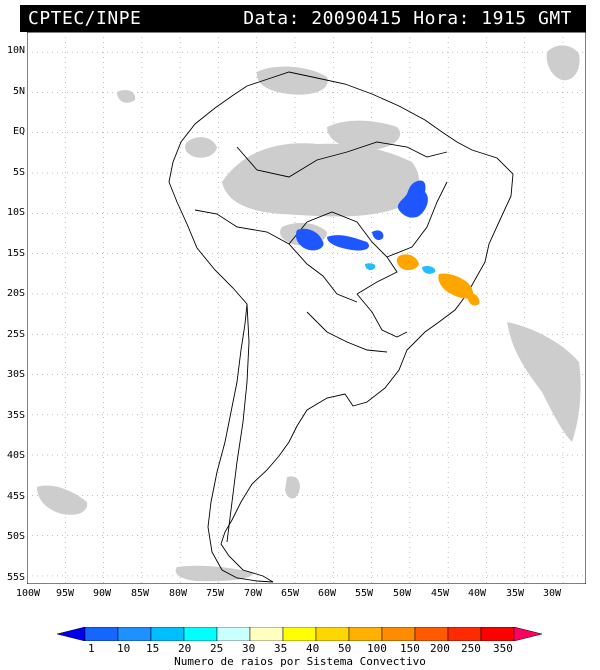 The width and height of the screenshot is (600, 670). I want to click on lon-label: 95W, so click(65, 593).